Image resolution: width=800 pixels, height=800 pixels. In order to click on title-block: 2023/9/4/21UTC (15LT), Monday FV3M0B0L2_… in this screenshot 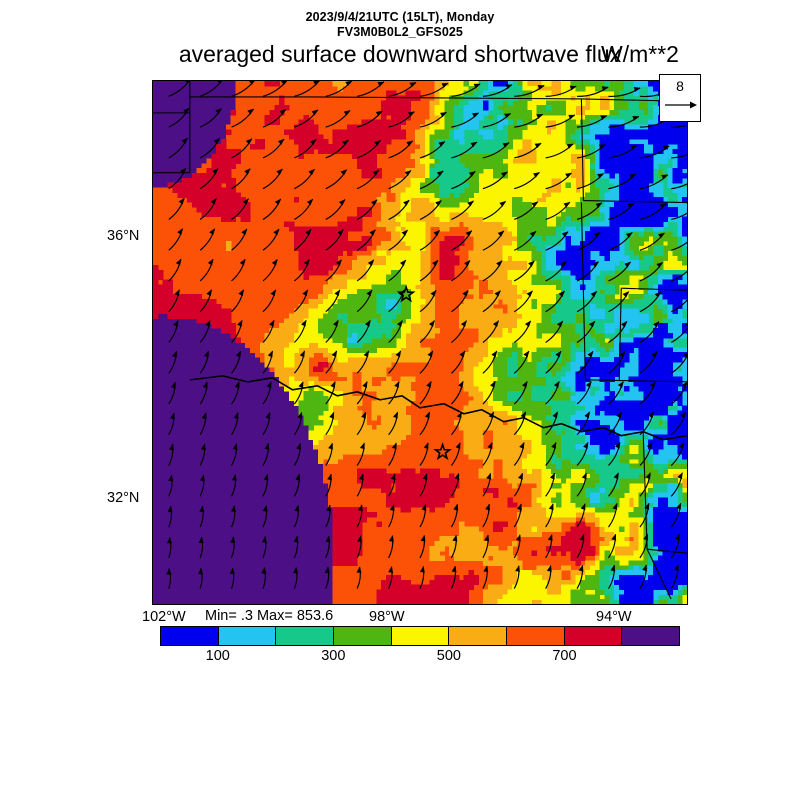, I will do `click(400, 25)`.